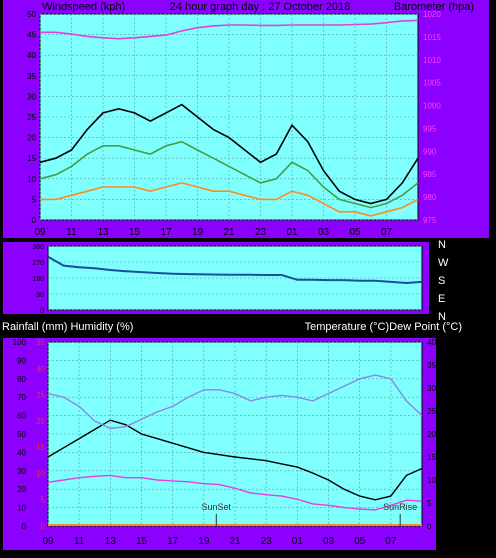 Image resolution: width=496 pixels, height=558 pixels. I want to click on direction-tick-label: 0, so click(42, 311).